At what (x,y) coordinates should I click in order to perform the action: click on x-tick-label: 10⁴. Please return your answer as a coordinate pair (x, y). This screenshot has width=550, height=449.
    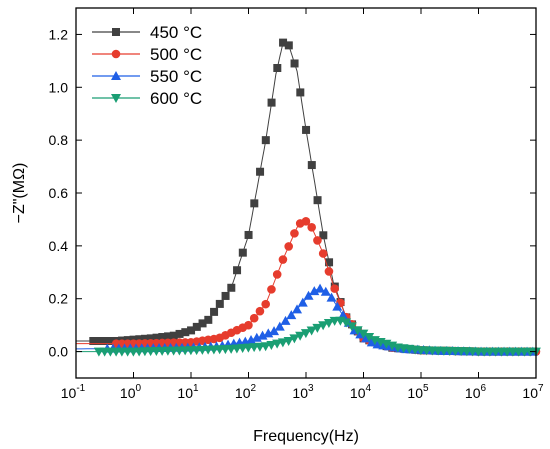
    Looking at the image, I should click on (361, 392).